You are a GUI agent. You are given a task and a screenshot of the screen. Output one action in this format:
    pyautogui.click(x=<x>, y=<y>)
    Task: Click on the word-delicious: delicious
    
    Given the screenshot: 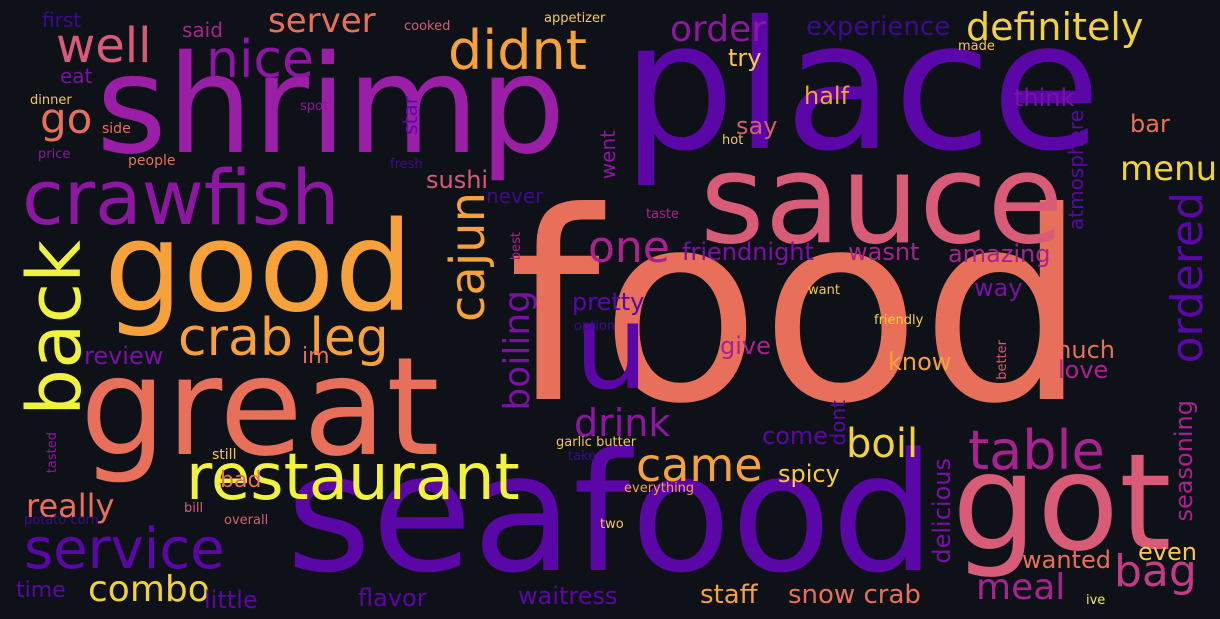 What is the action you would take?
    pyautogui.click(x=942, y=511)
    